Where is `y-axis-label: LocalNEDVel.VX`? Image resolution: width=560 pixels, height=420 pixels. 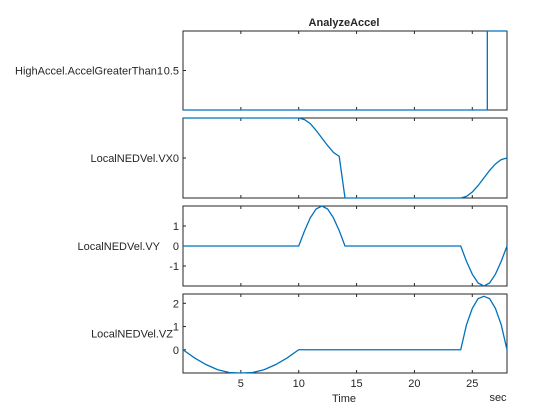
y-axis-label: LocalNEDVel.VX is located at coordinates (131, 159).